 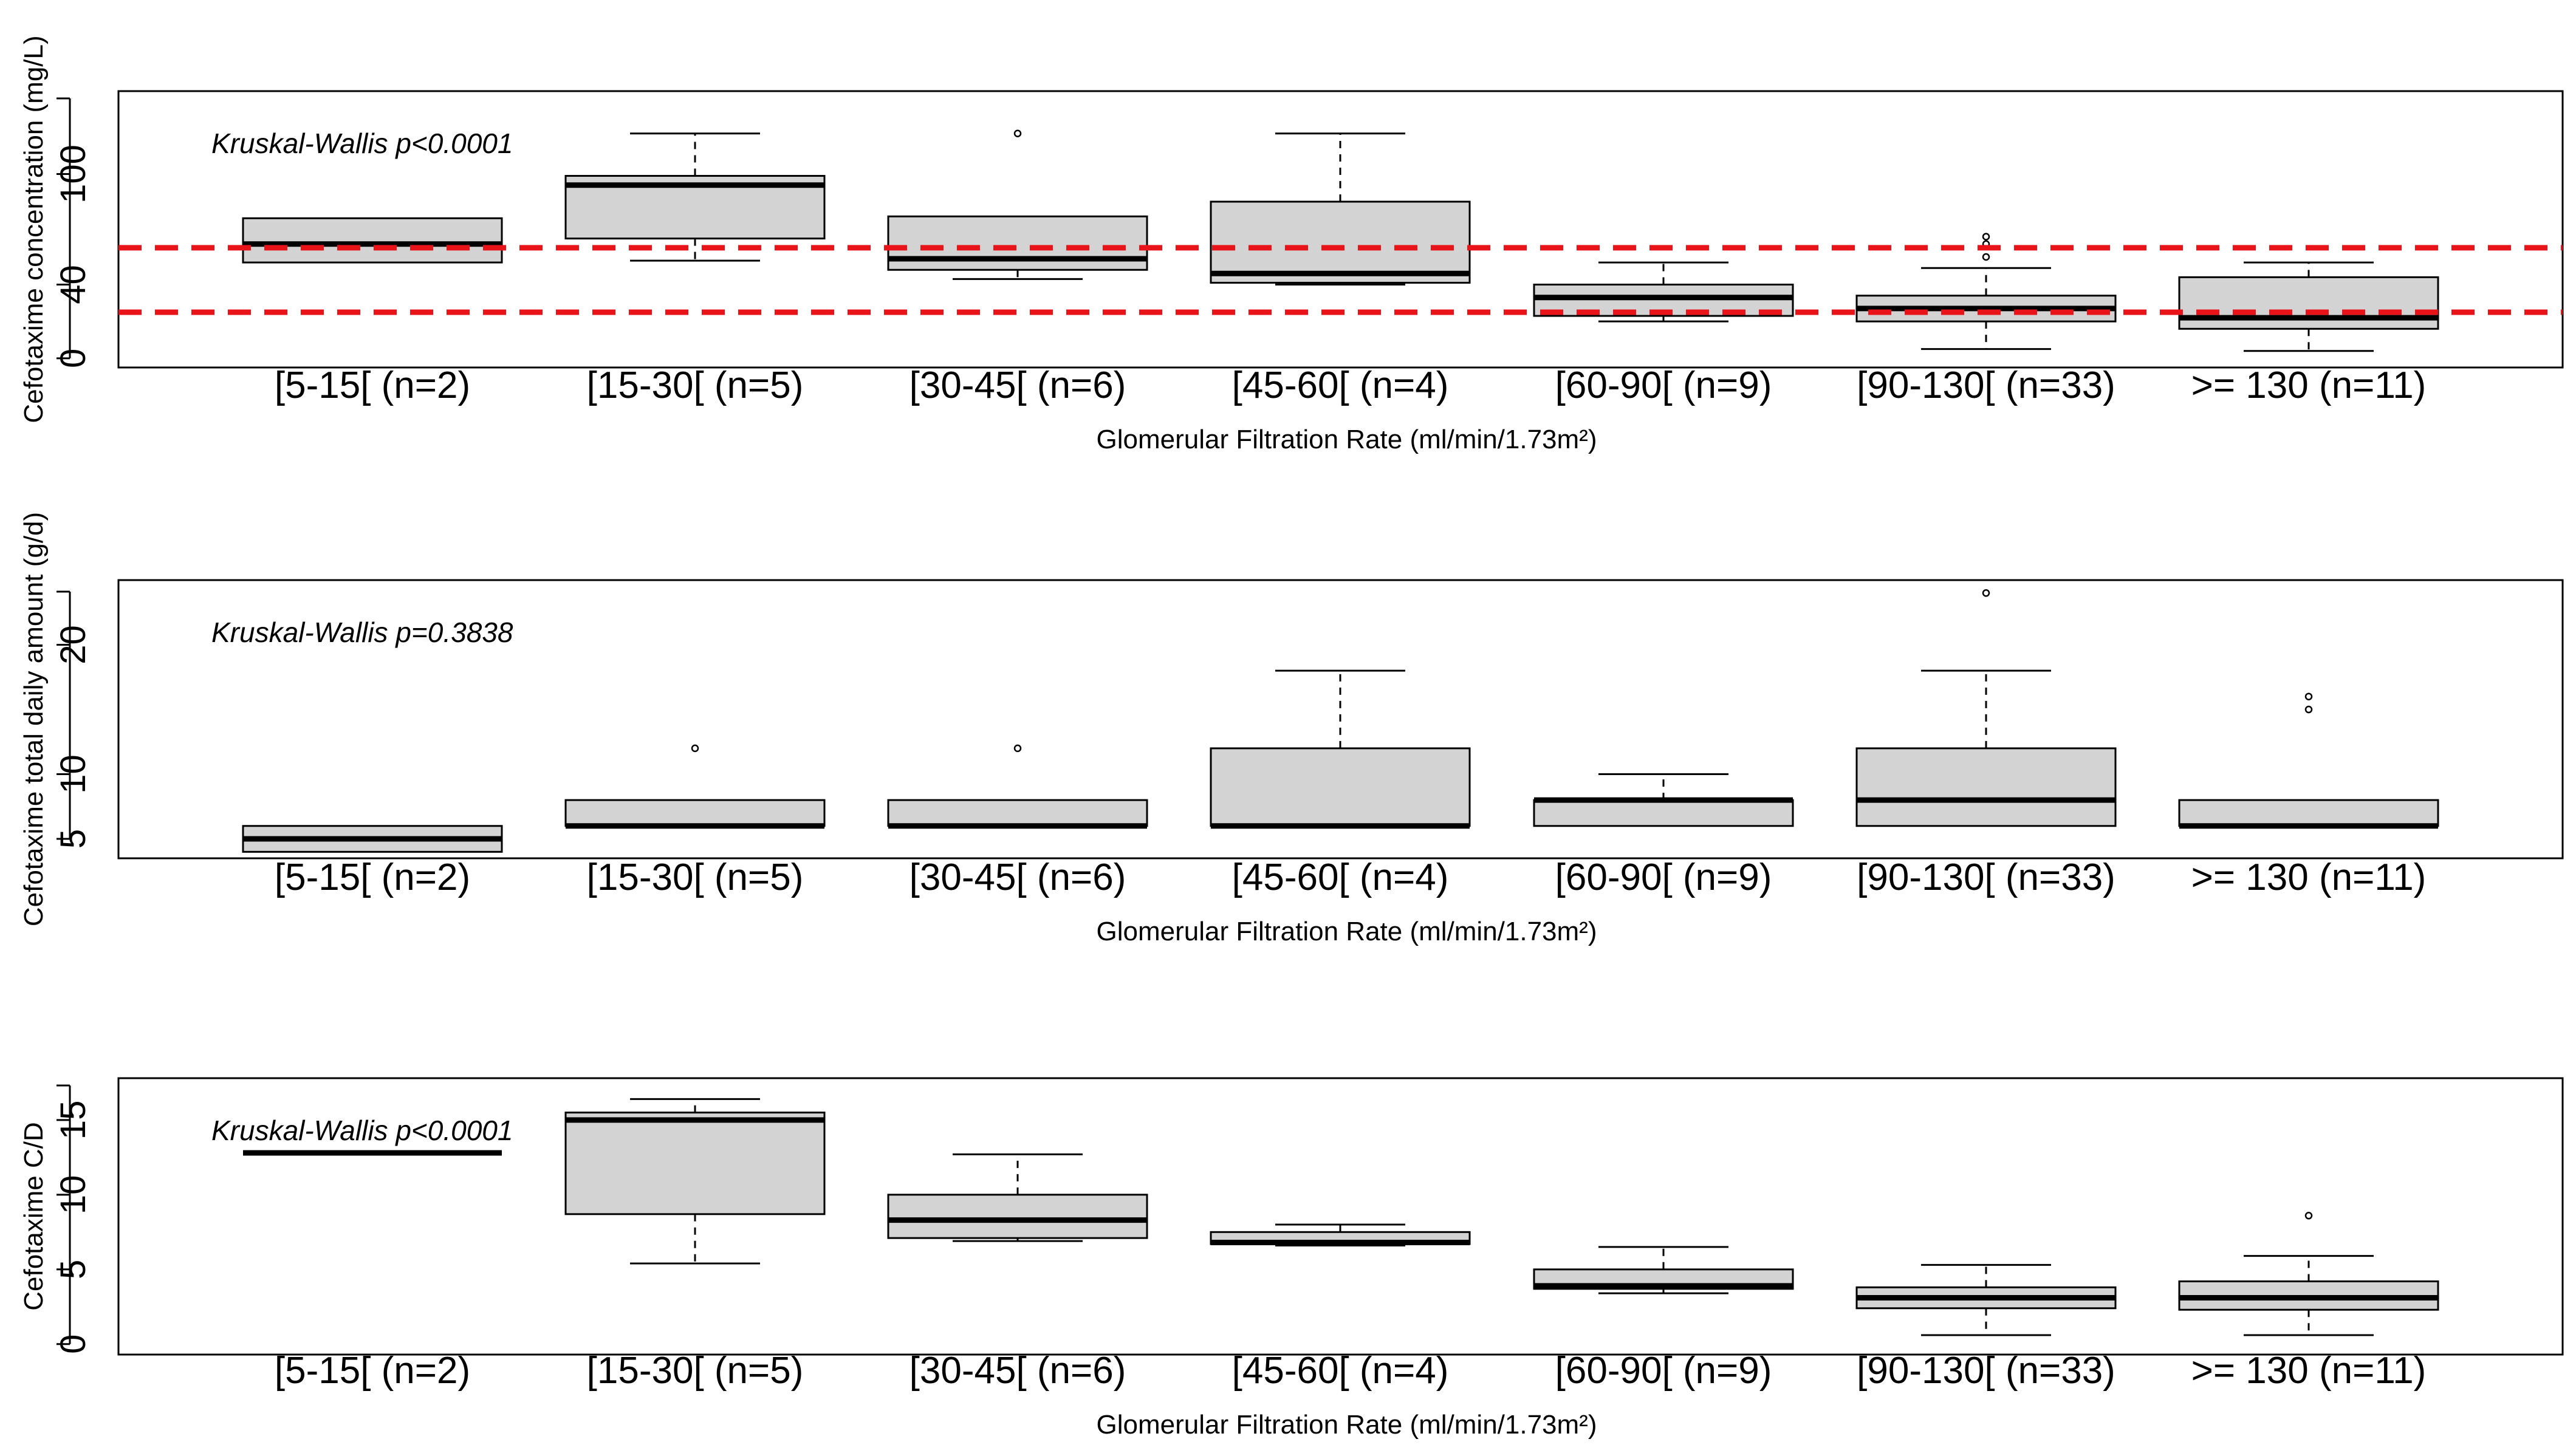 What do you see at coordinates (73, 284) in the screenshot?
I see `y-tick-label: 40` at bounding box center [73, 284].